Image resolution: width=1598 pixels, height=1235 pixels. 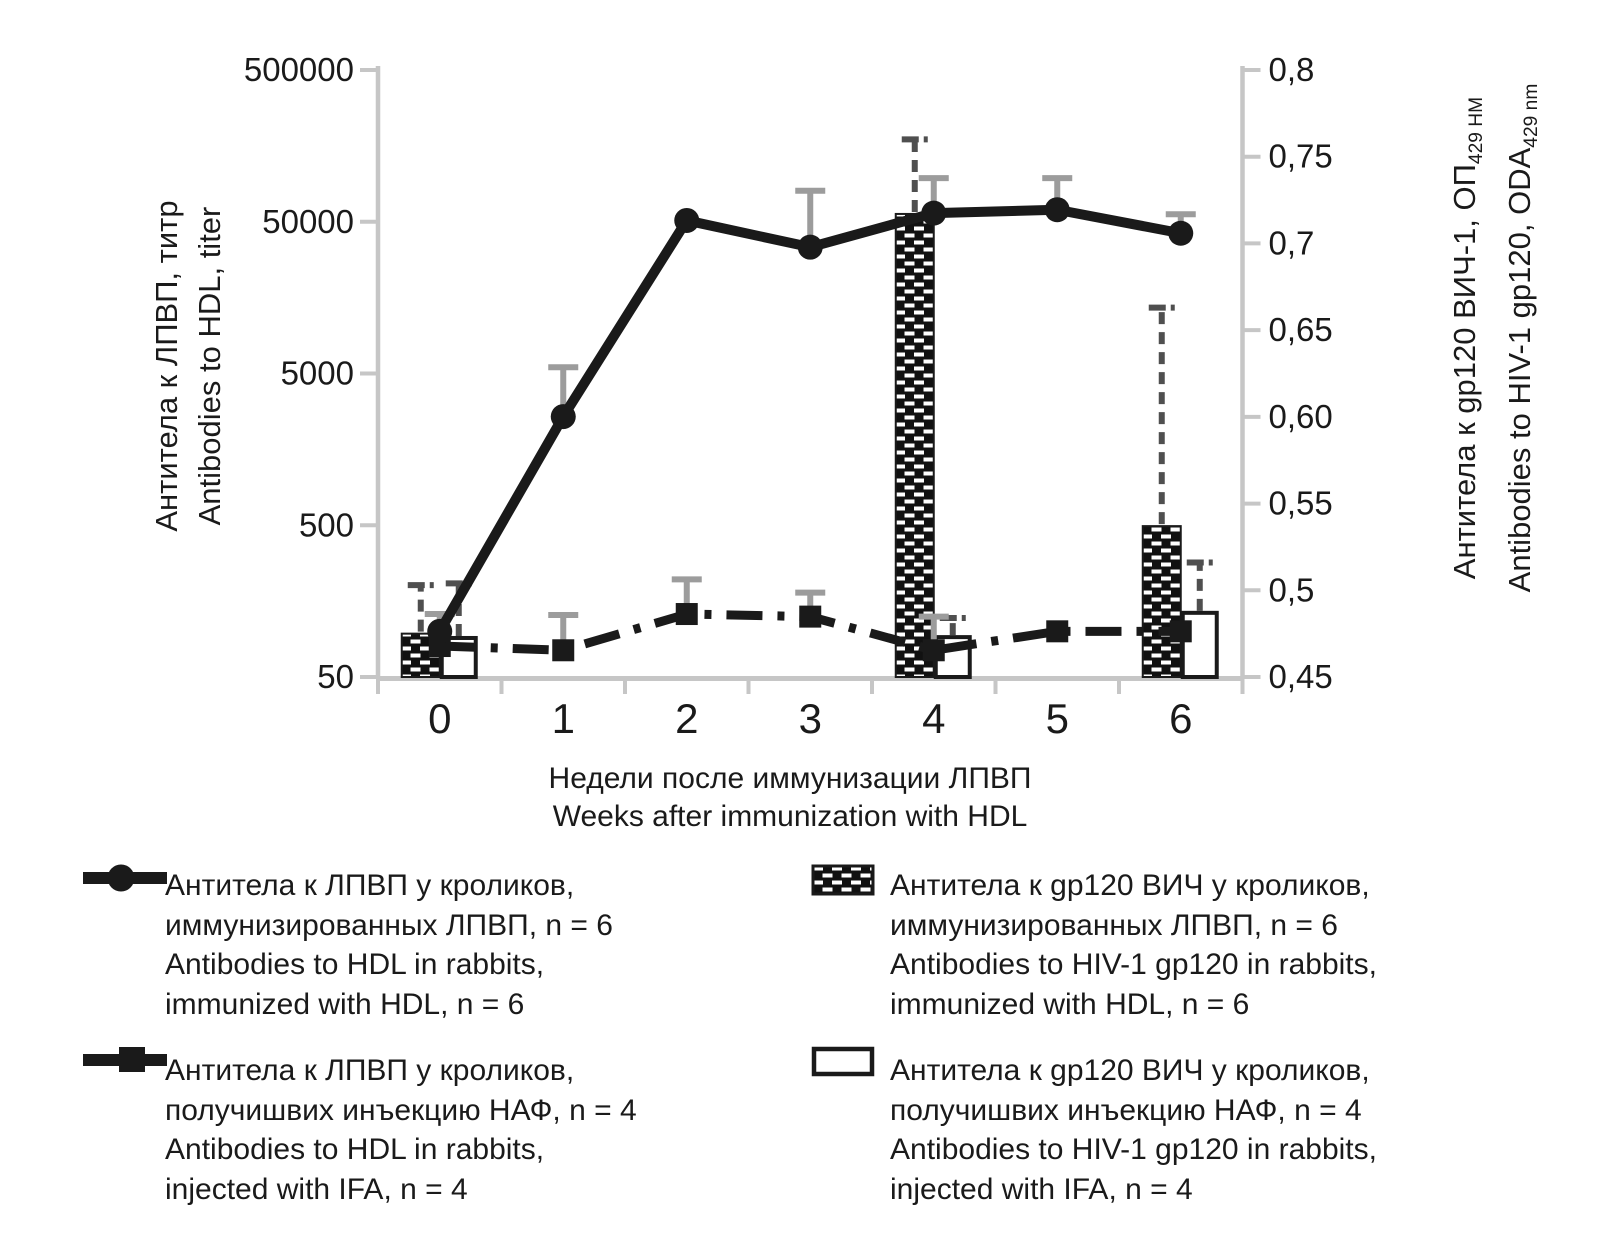 What do you see at coordinates (317, 373) in the screenshot?
I see `svg-text: 5000` at bounding box center [317, 373].